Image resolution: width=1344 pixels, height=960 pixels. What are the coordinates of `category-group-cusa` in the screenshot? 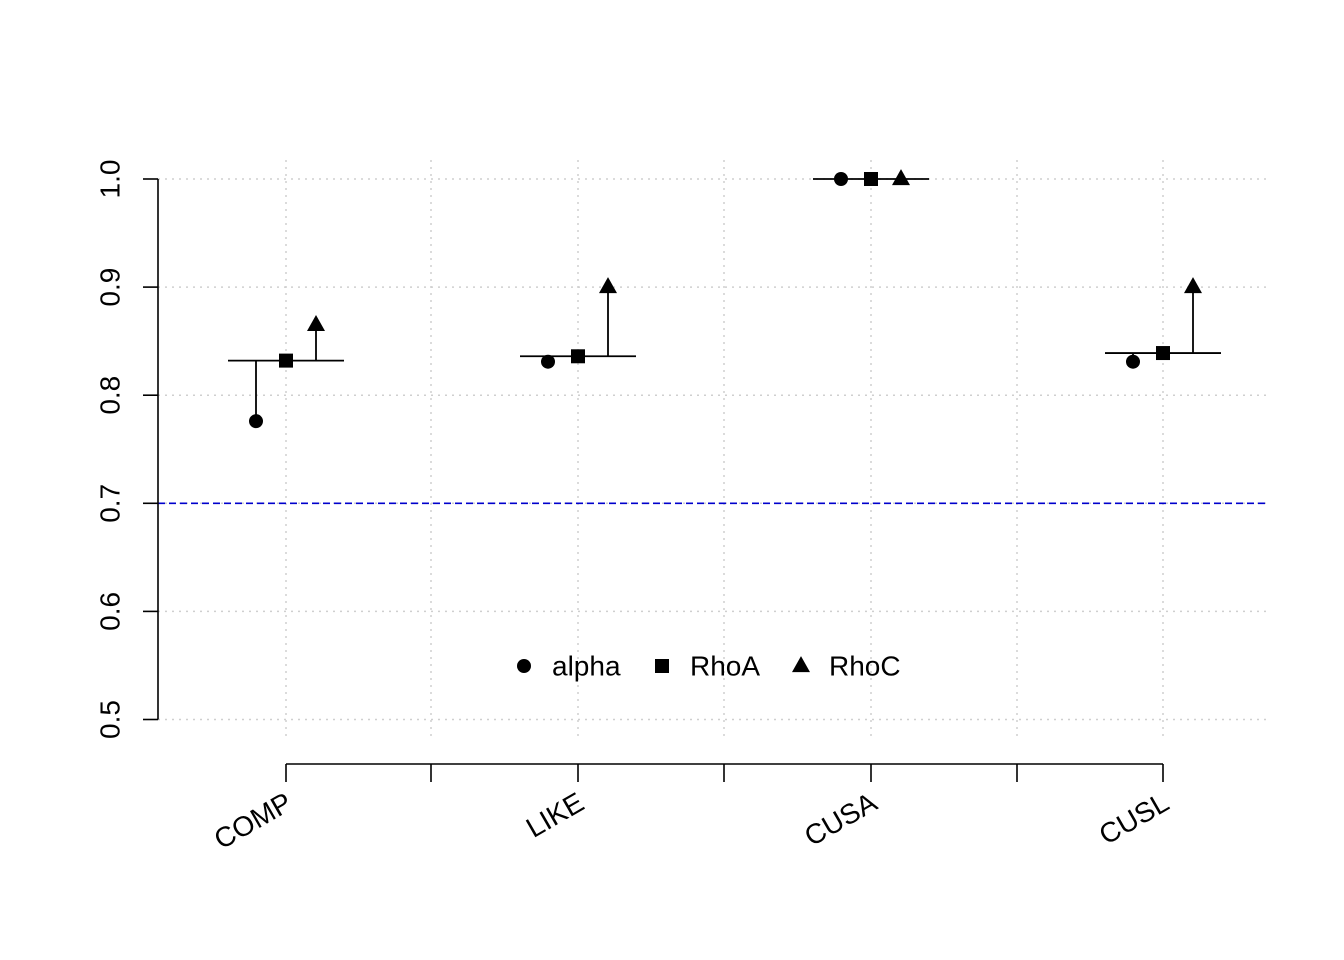 It's located at (871, 177).